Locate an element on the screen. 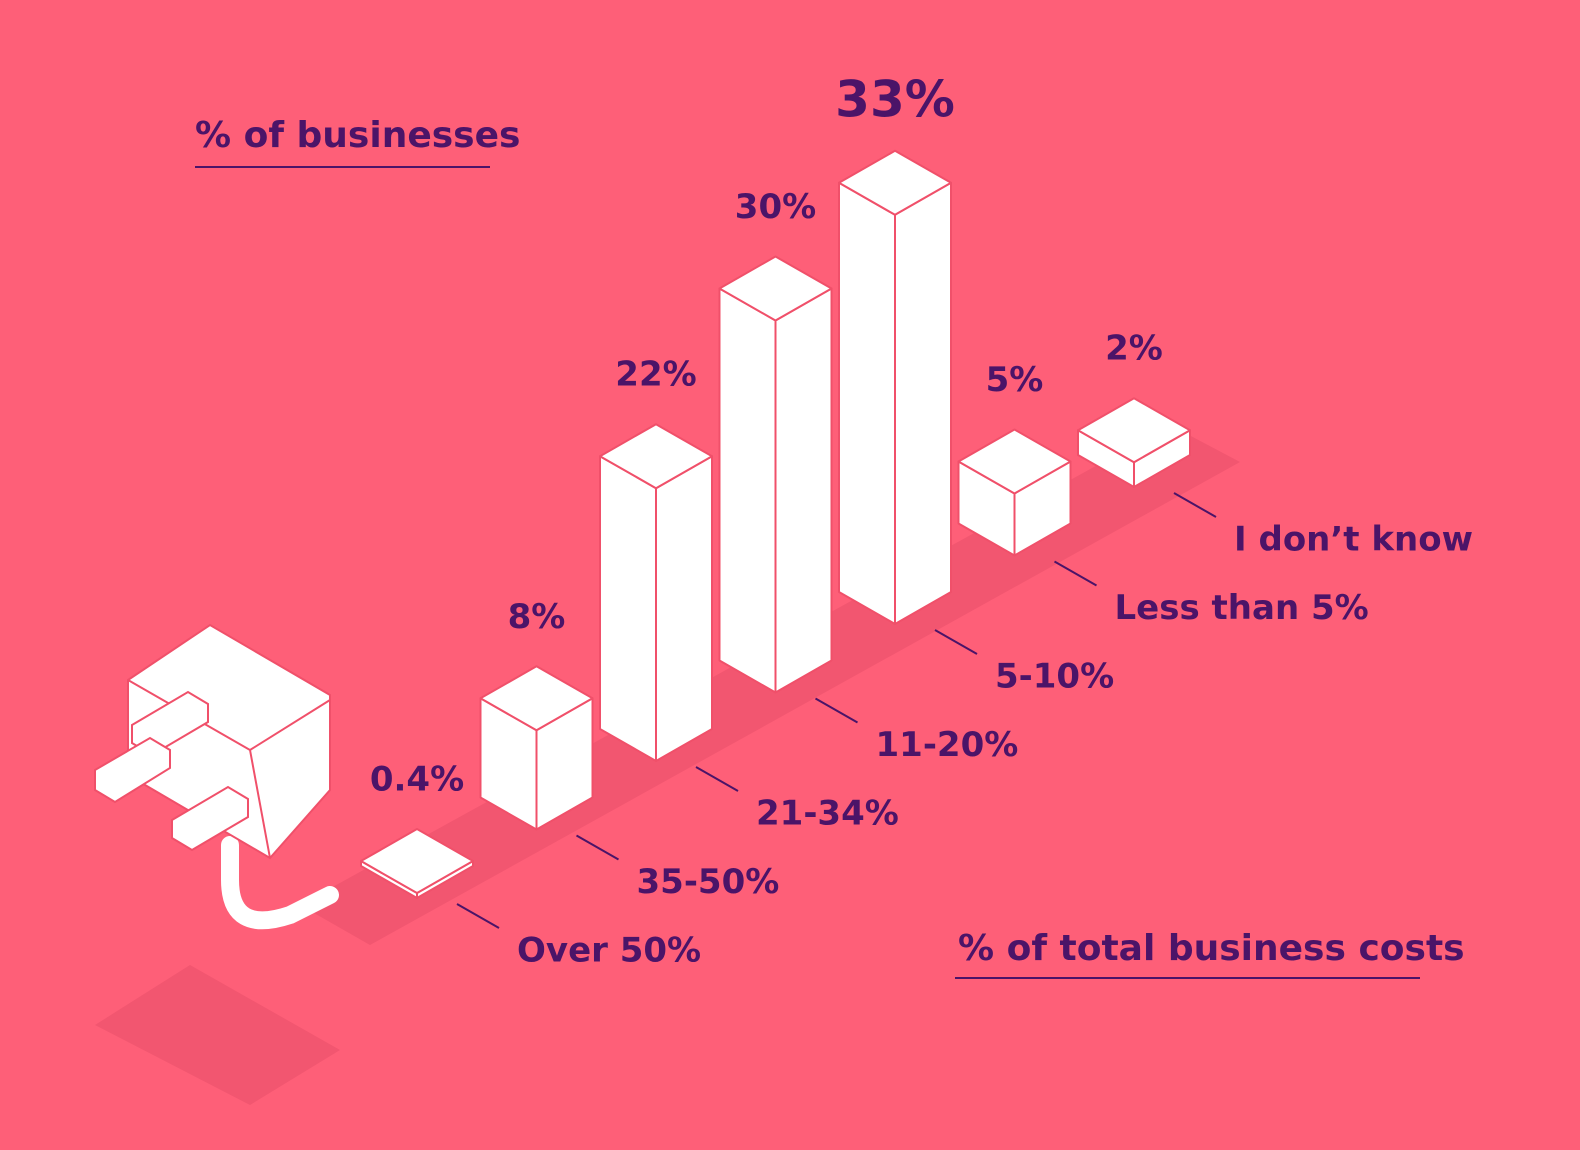 The height and width of the screenshot is (1150, 1580). value-label: 0.4% is located at coordinates (417, 780).